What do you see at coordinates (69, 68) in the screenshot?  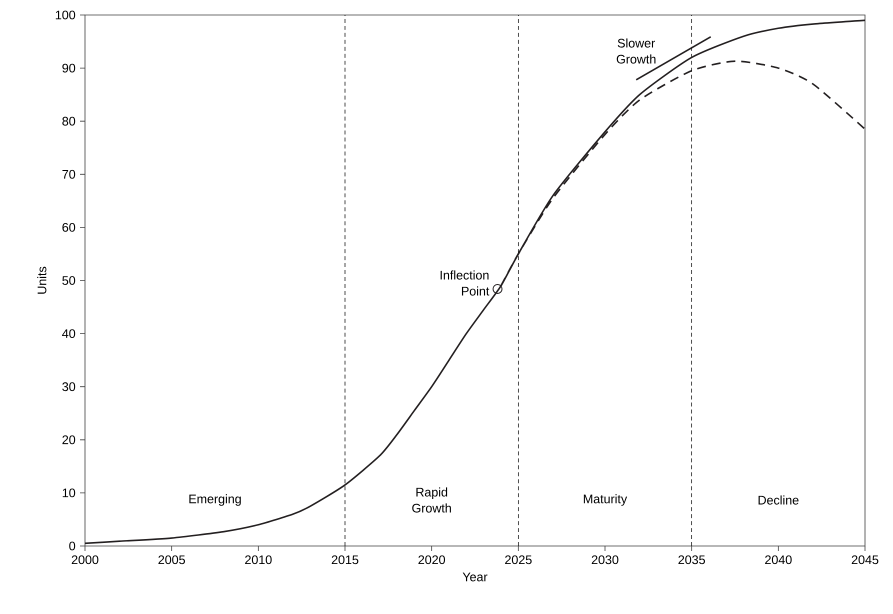 I see `y-tick-label: 90` at bounding box center [69, 68].